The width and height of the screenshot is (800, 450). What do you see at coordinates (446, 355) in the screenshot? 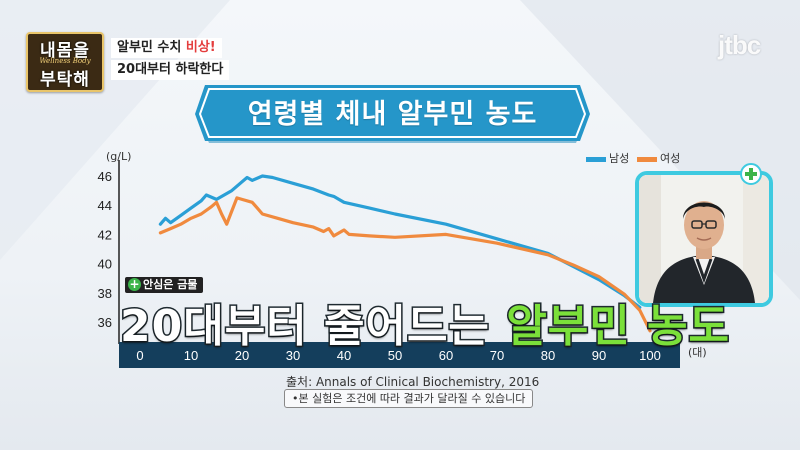
I see `x-tick-label: 60` at bounding box center [446, 355].